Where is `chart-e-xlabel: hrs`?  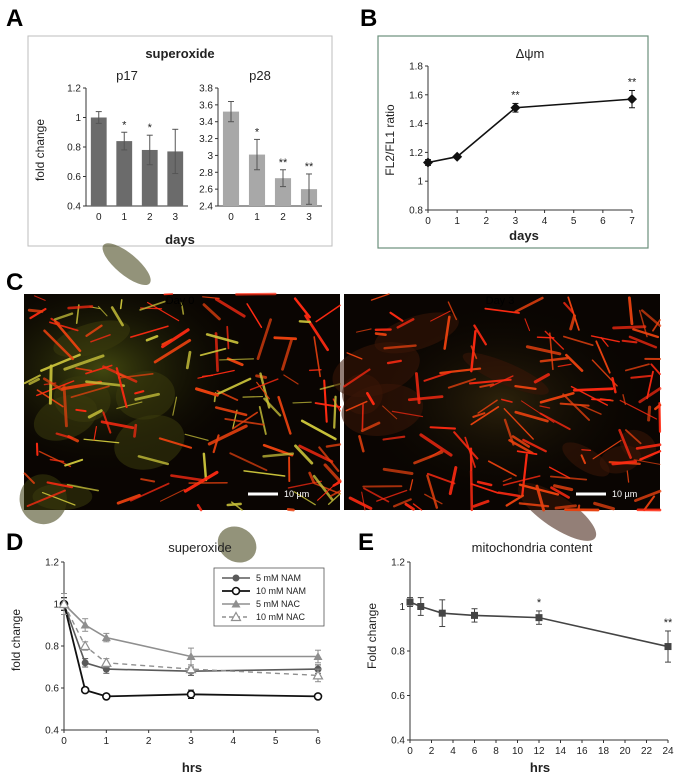
chart-e-xlabel: hrs is located at coordinates (540, 767).